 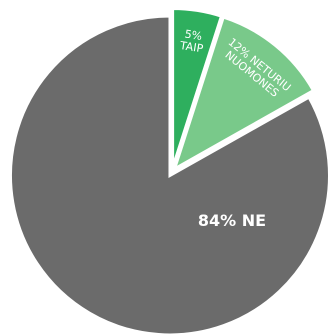 I want to click on pie-slice-label-2: 84% NE, so click(x=232, y=220).